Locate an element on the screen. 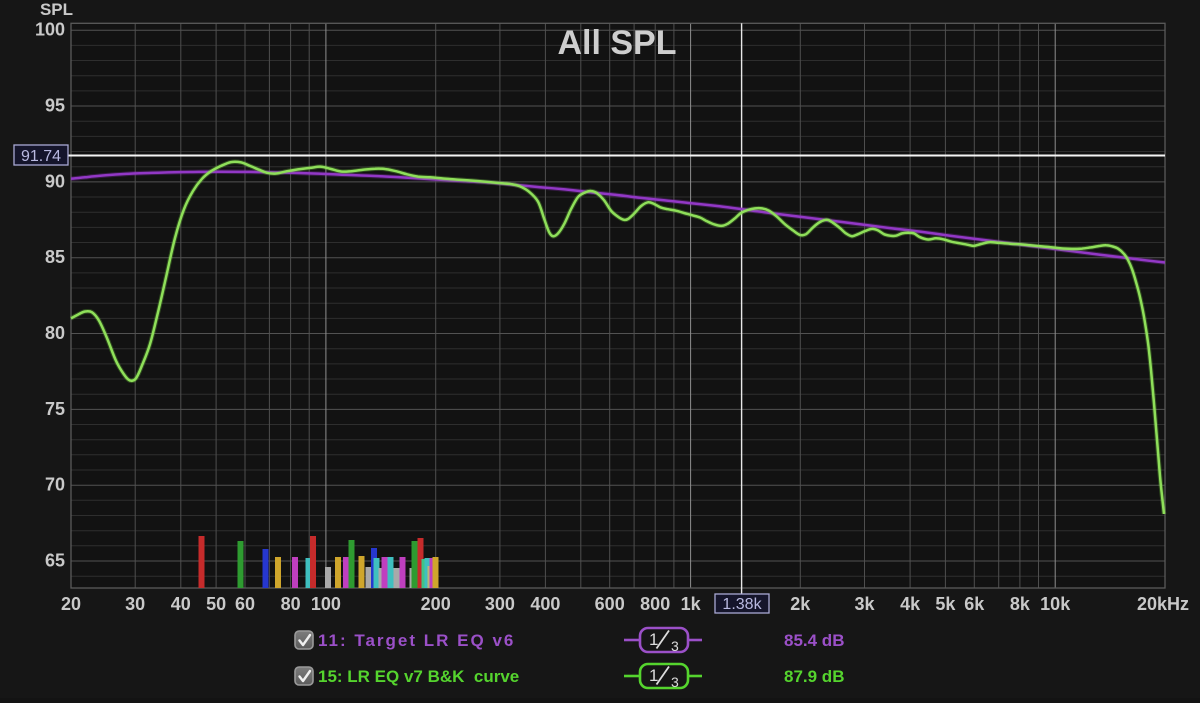 The height and width of the screenshot is (703, 1200). svg-text: 2k is located at coordinates (800, 604).